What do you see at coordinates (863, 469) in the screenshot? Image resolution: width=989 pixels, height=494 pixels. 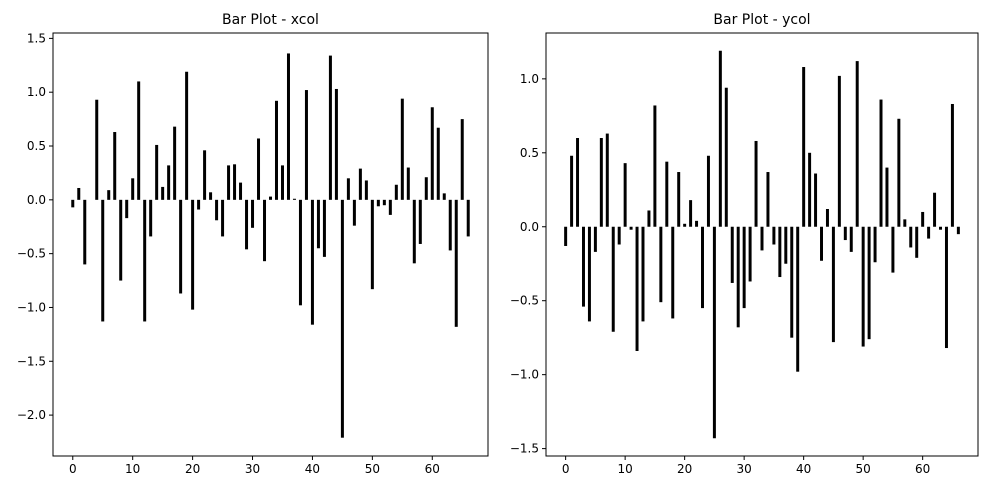 I see `x-tick-label: 50` at bounding box center [863, 469].